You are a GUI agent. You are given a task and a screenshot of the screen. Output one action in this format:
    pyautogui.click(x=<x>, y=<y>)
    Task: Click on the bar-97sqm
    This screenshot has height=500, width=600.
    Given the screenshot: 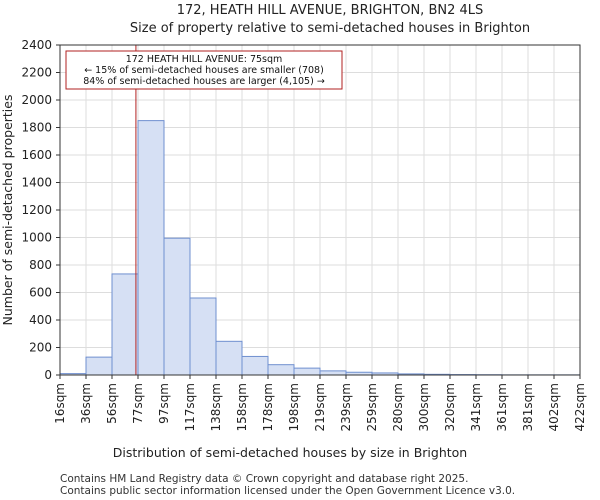 What is the action you would take?
    pyautogui.click(x=177, y=306)
    